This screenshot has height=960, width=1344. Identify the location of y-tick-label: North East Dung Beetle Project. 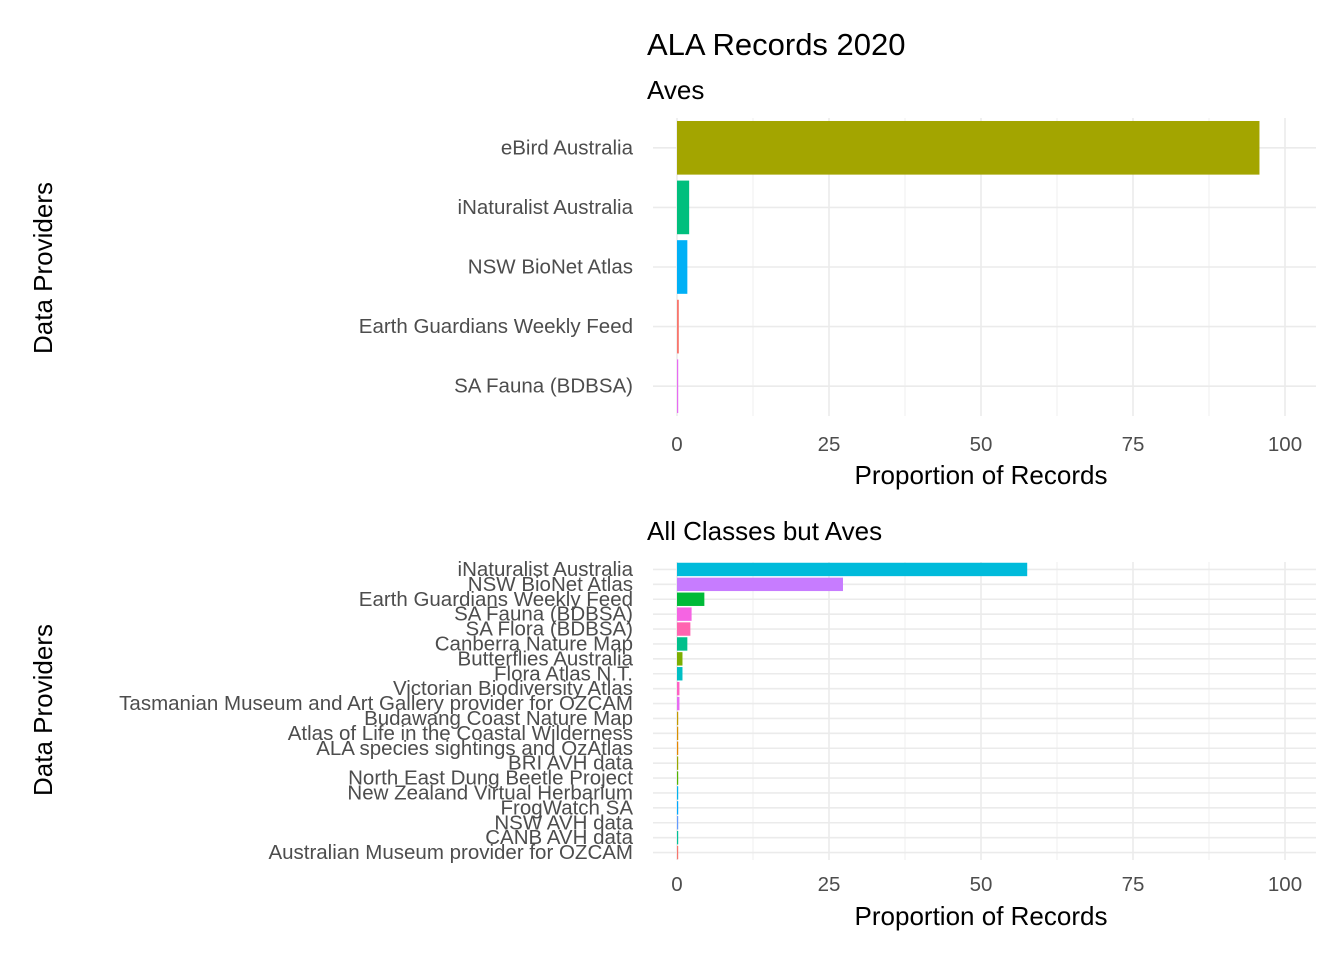
(490, 778).